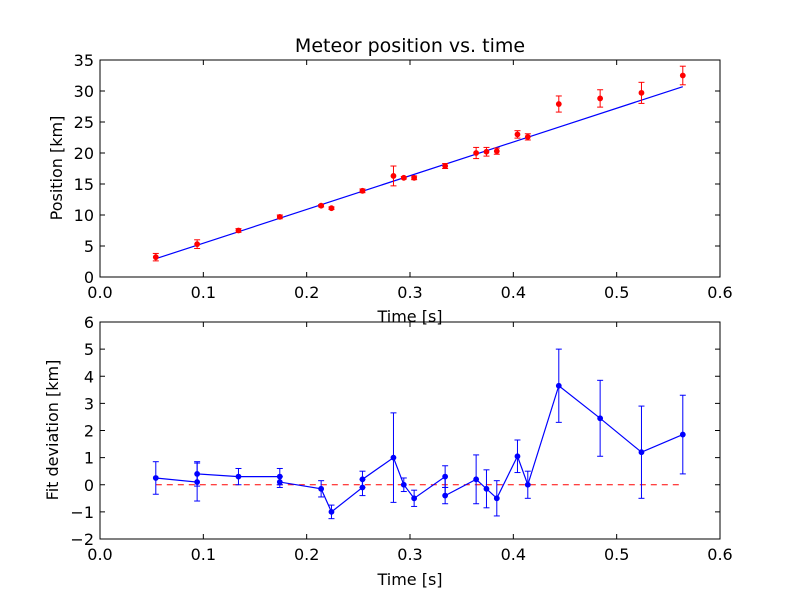  What do you see at coordinates (89, 277) in the screenshot?
I see `position-ytick-label: 0` at bounding box center [89, 277].